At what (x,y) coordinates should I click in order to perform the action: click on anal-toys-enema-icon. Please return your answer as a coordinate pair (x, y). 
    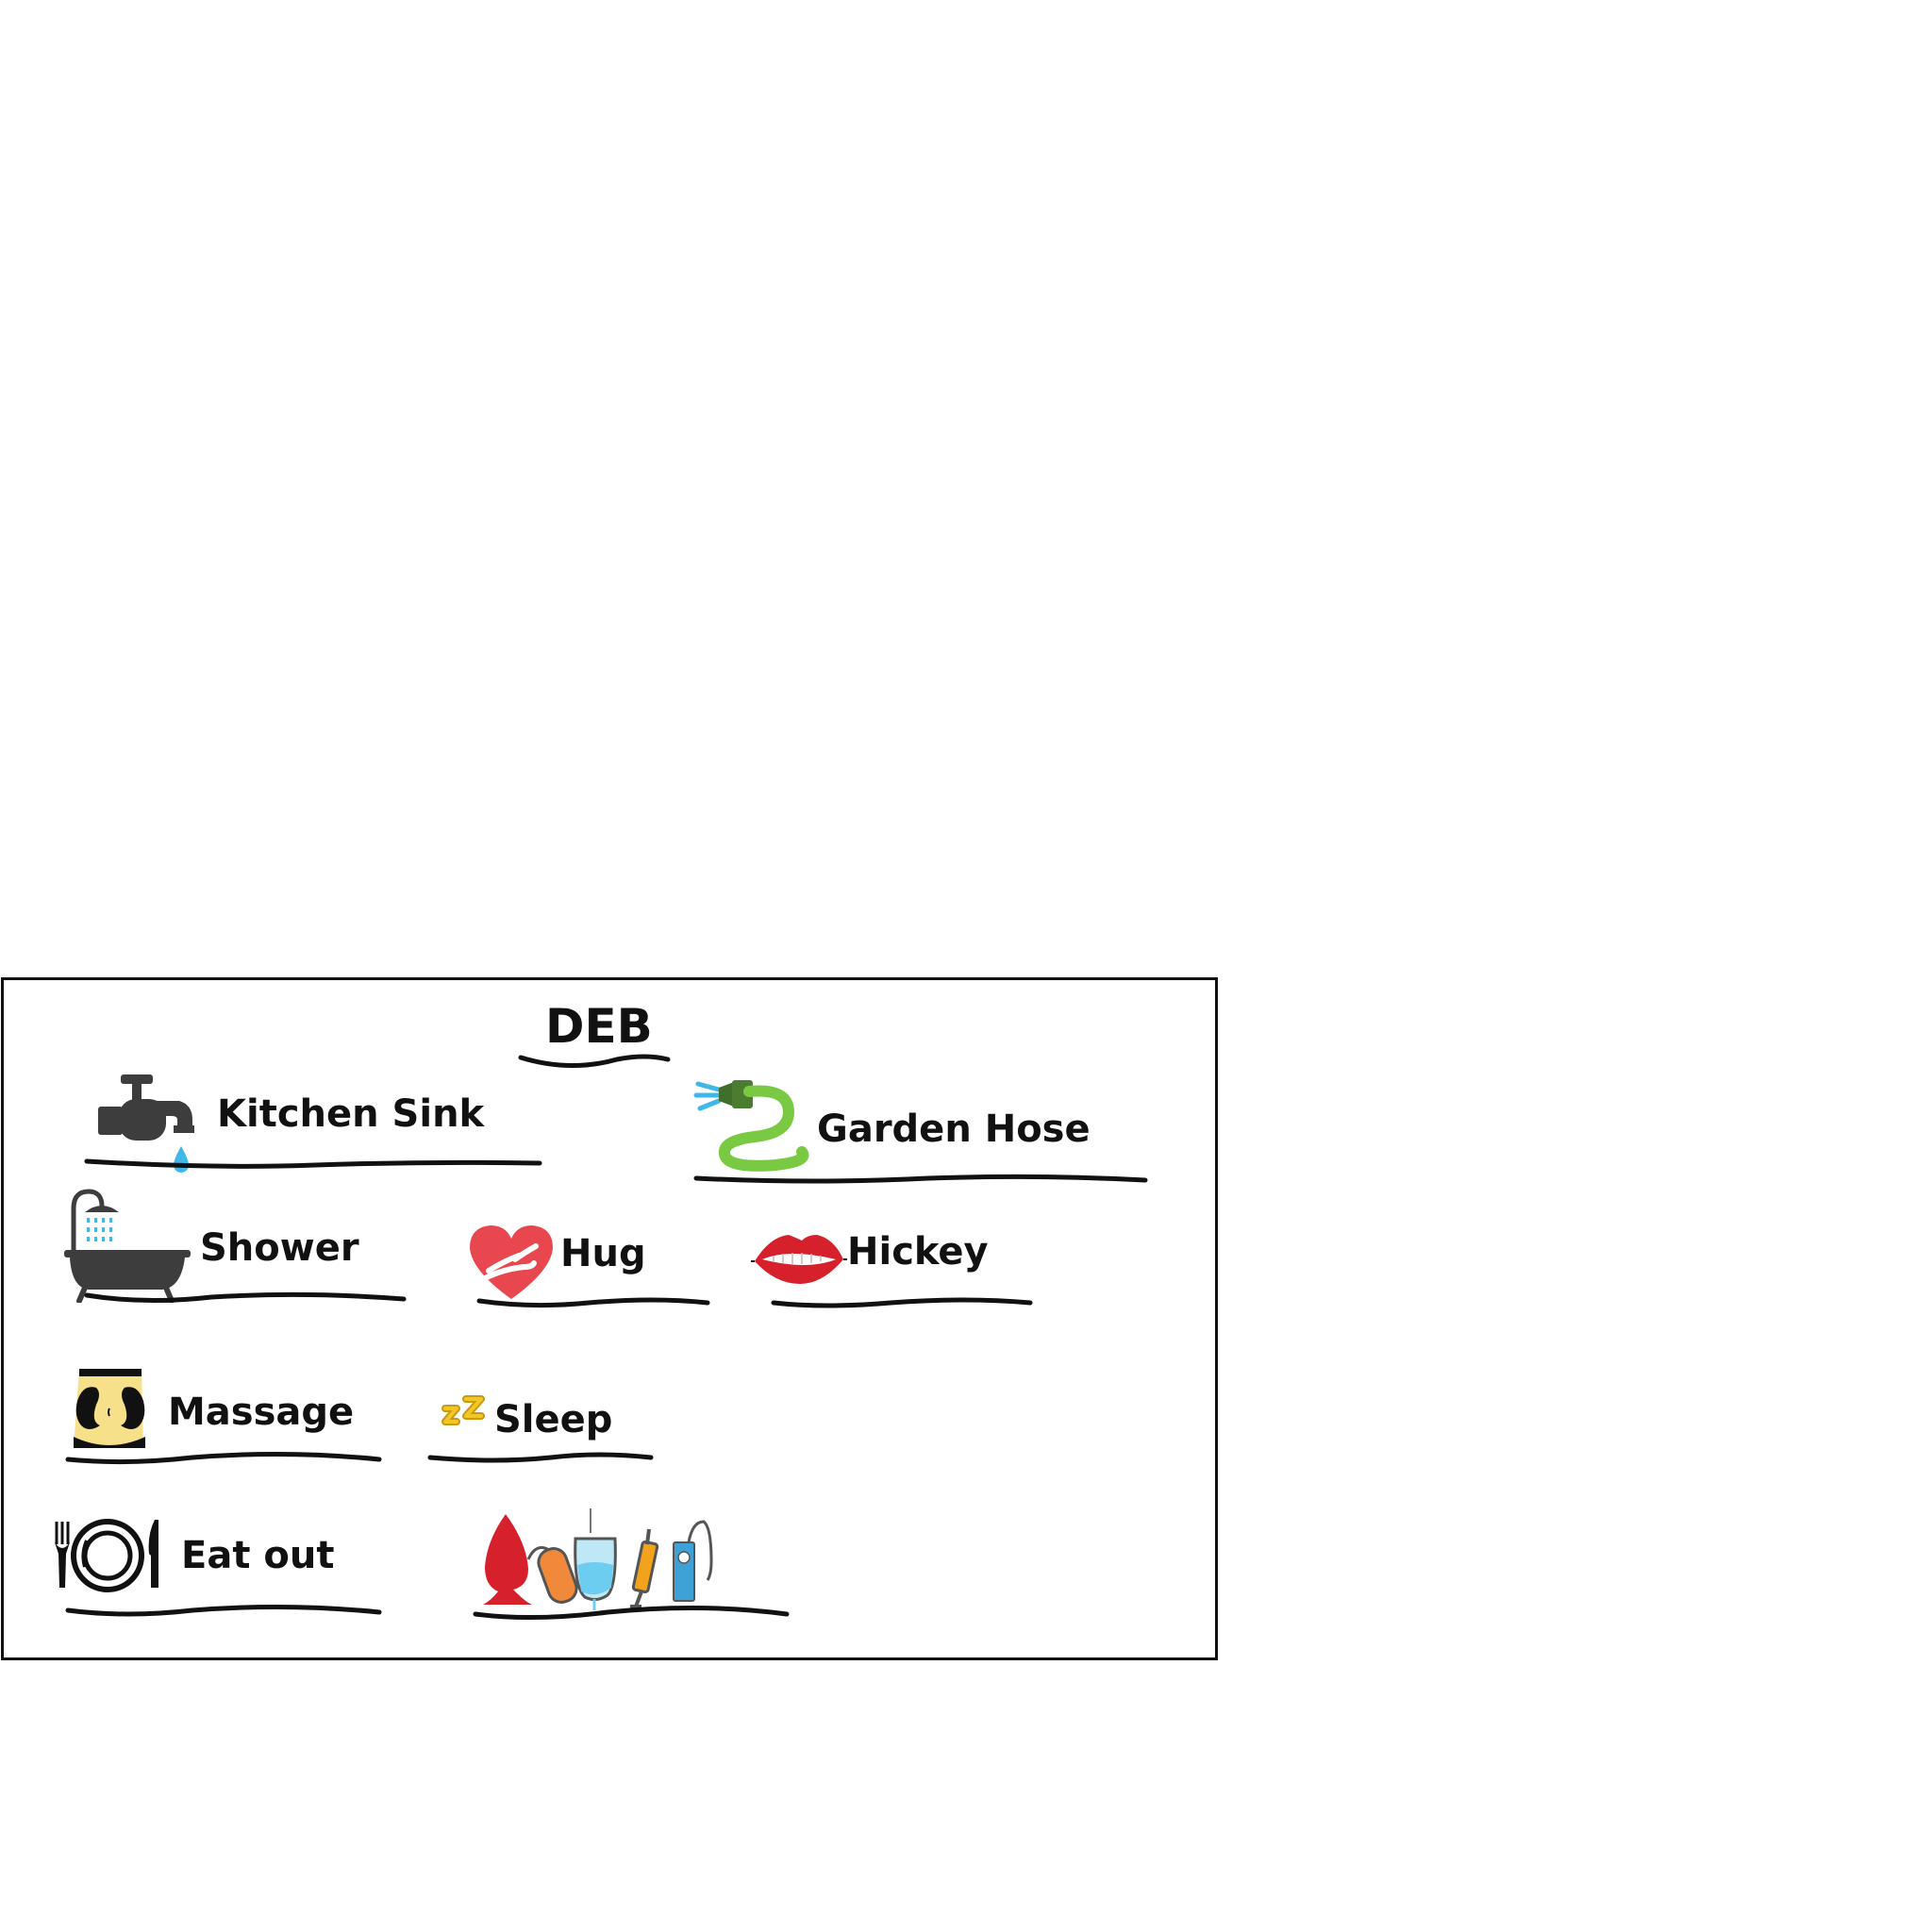
    Looking at the image, I should click on (598, 1559).